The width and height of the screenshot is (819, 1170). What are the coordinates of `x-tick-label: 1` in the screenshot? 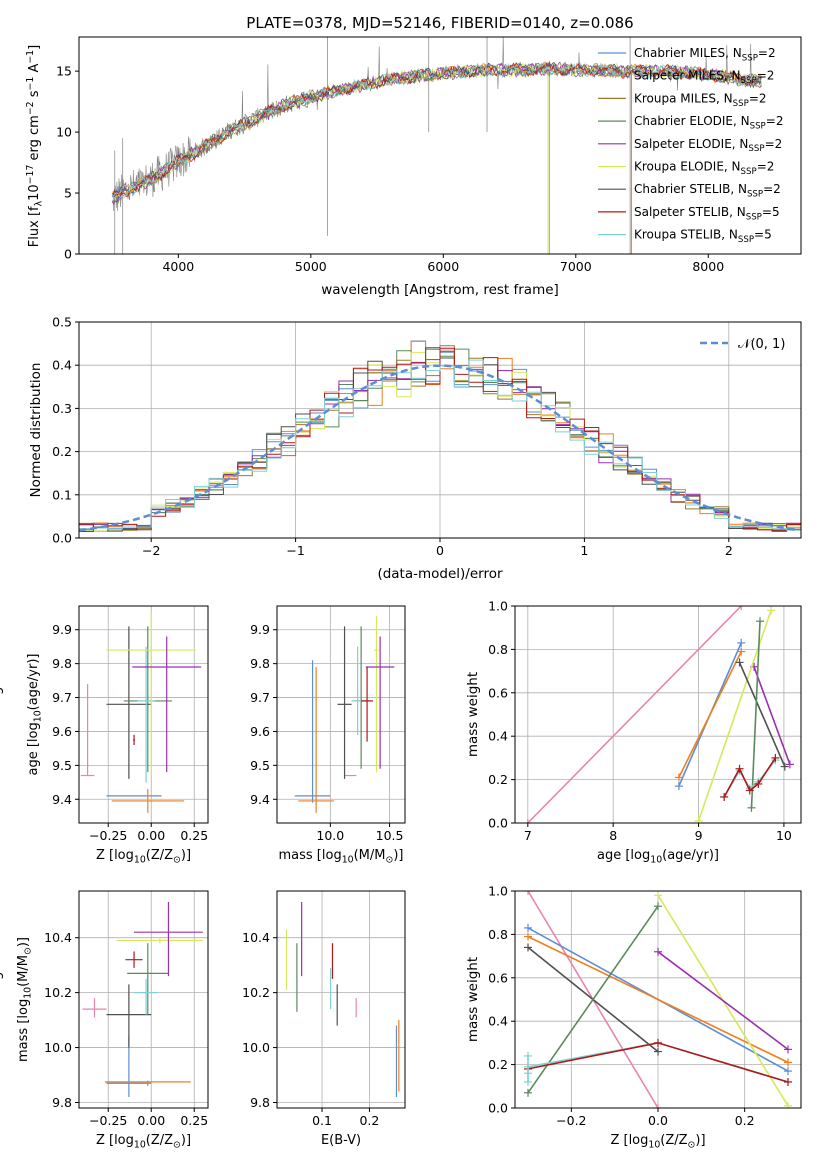 It's located at (584, 550).